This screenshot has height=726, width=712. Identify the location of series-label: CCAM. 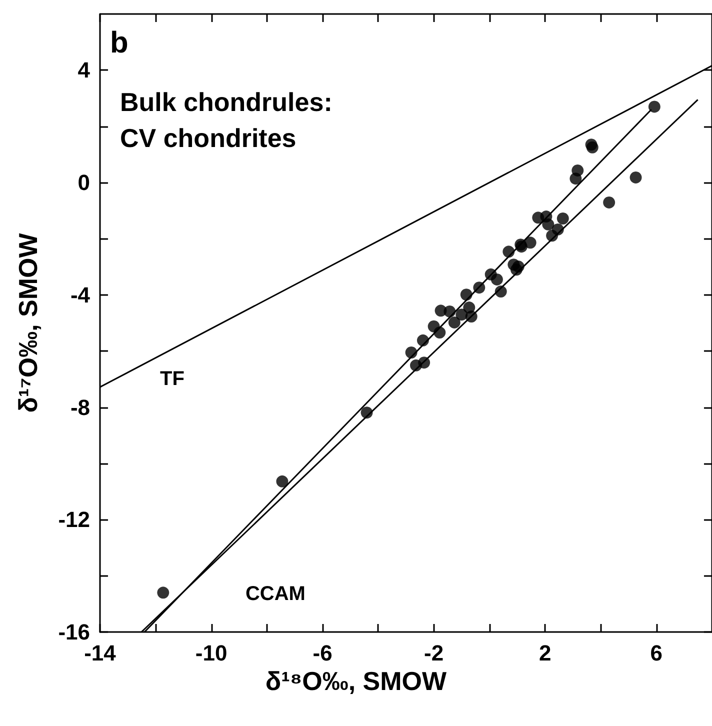
(275, 594).